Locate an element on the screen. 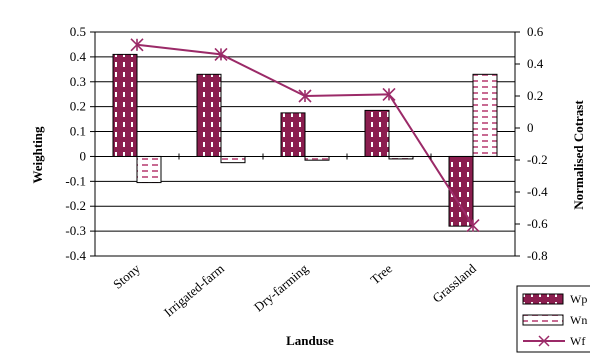 Image resolution: width=590 pixels, height=353 pixels. y-tick-label-2: 0.3 is located at coordinates (78, 81).